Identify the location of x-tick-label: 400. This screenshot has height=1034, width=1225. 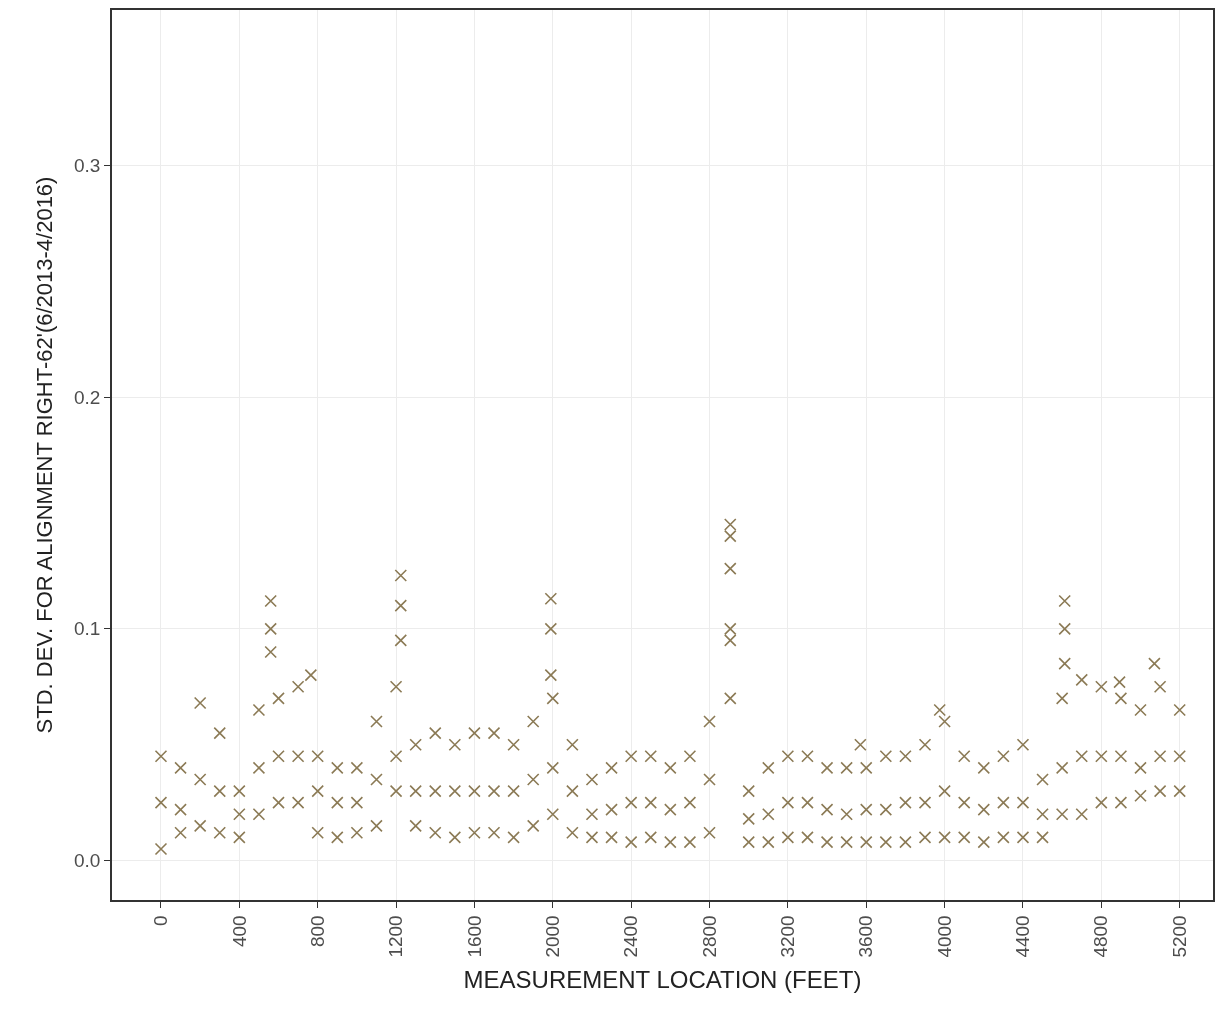
(239, 931).